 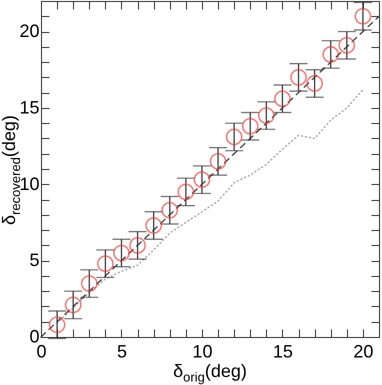 I want to click on y-tick-label: 5, so click(x=34, y=260).